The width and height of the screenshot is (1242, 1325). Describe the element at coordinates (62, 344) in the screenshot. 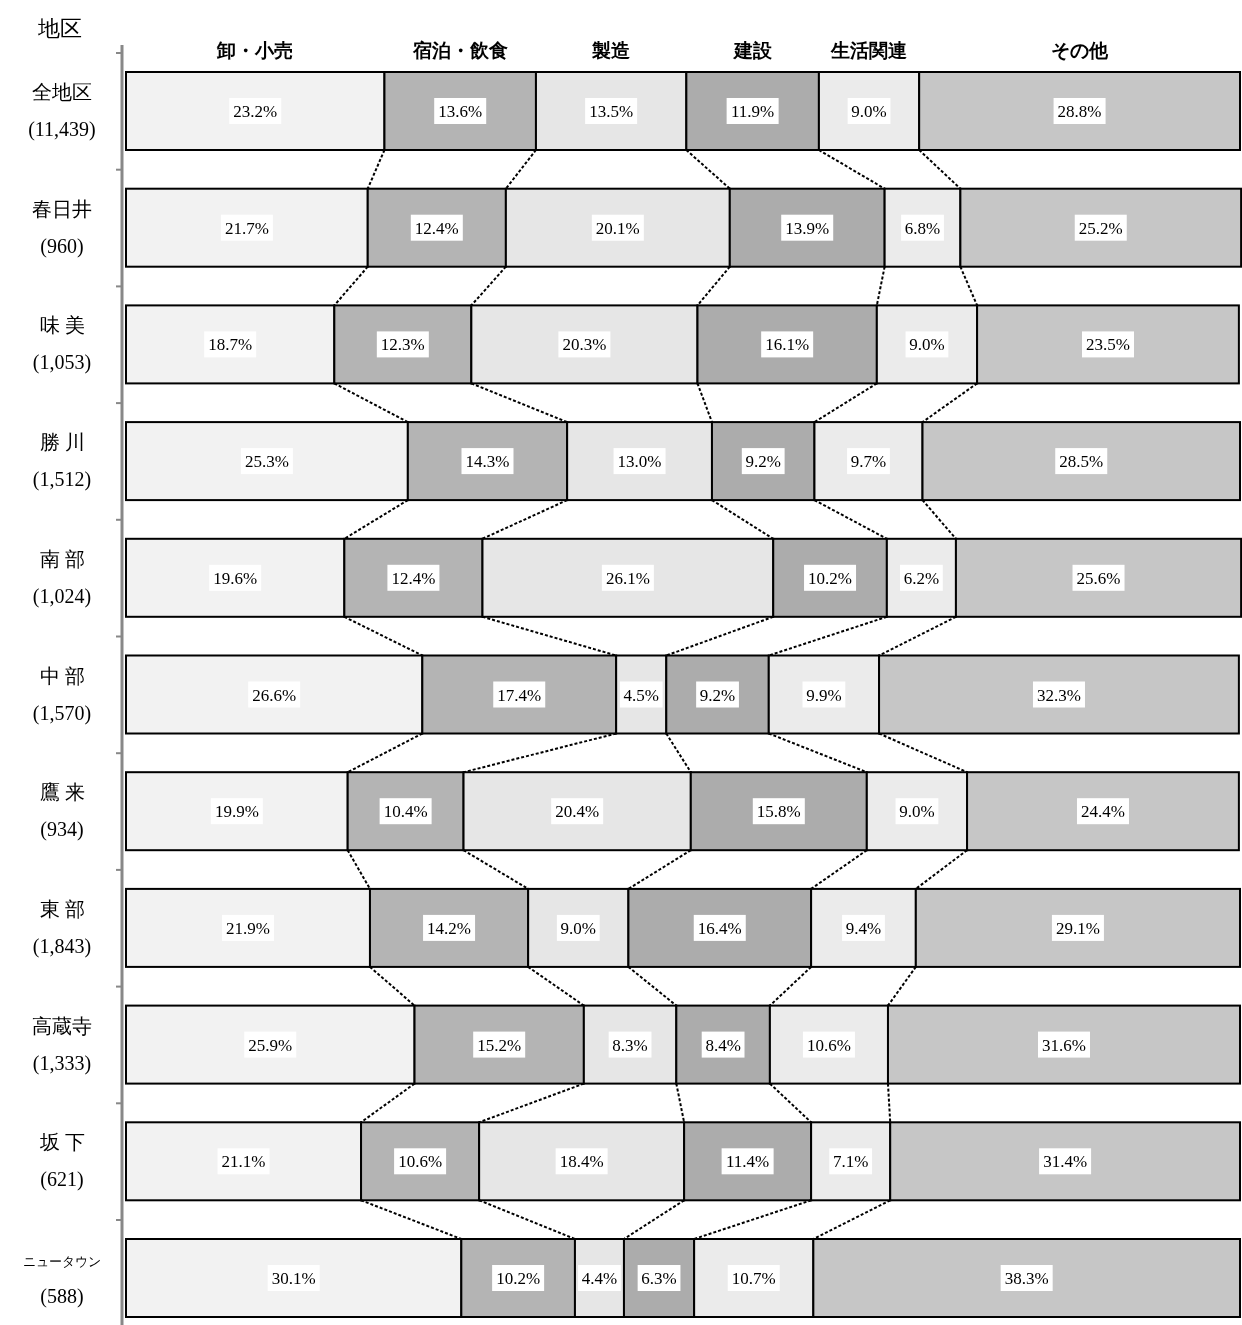

I see `y-tick-label: 味 美 (1,053)` at that location.